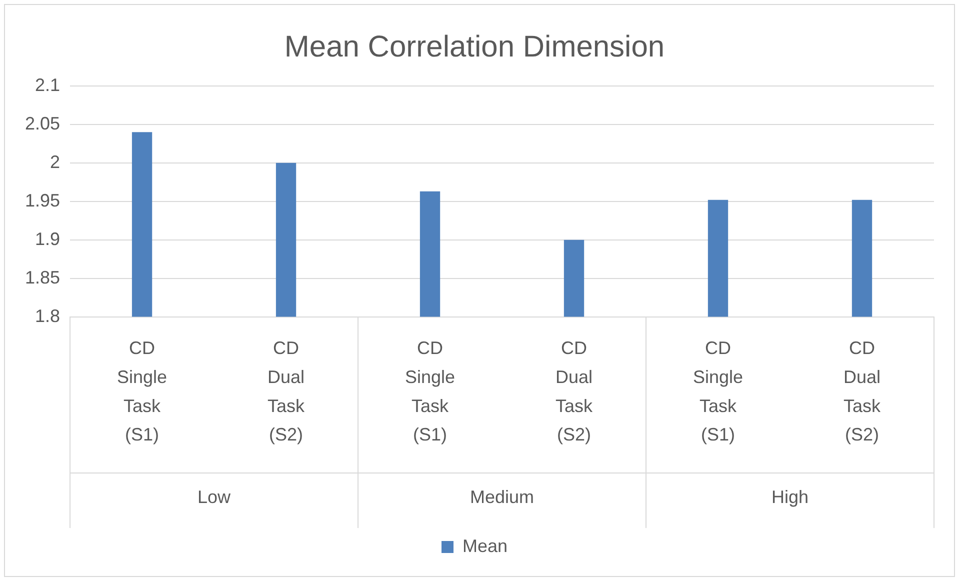 This screenshot has width=959, height=581. I want to click on y-tick-label: 2, so click(55, 162).